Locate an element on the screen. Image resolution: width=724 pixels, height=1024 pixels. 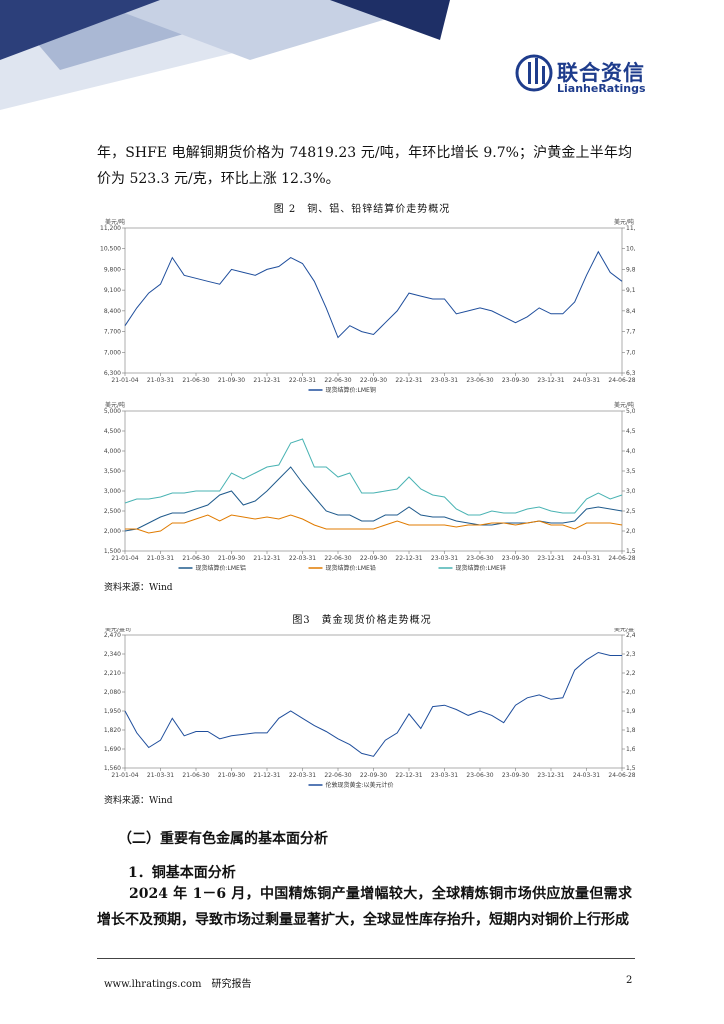
y-tick-label: 8,400 is located at coordinates (630, 311).